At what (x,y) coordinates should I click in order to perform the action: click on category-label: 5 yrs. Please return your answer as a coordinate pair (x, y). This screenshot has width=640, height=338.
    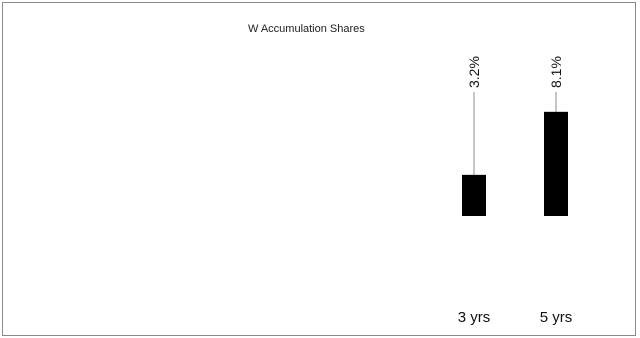
    Looking at the image, I should click on (556, 317).